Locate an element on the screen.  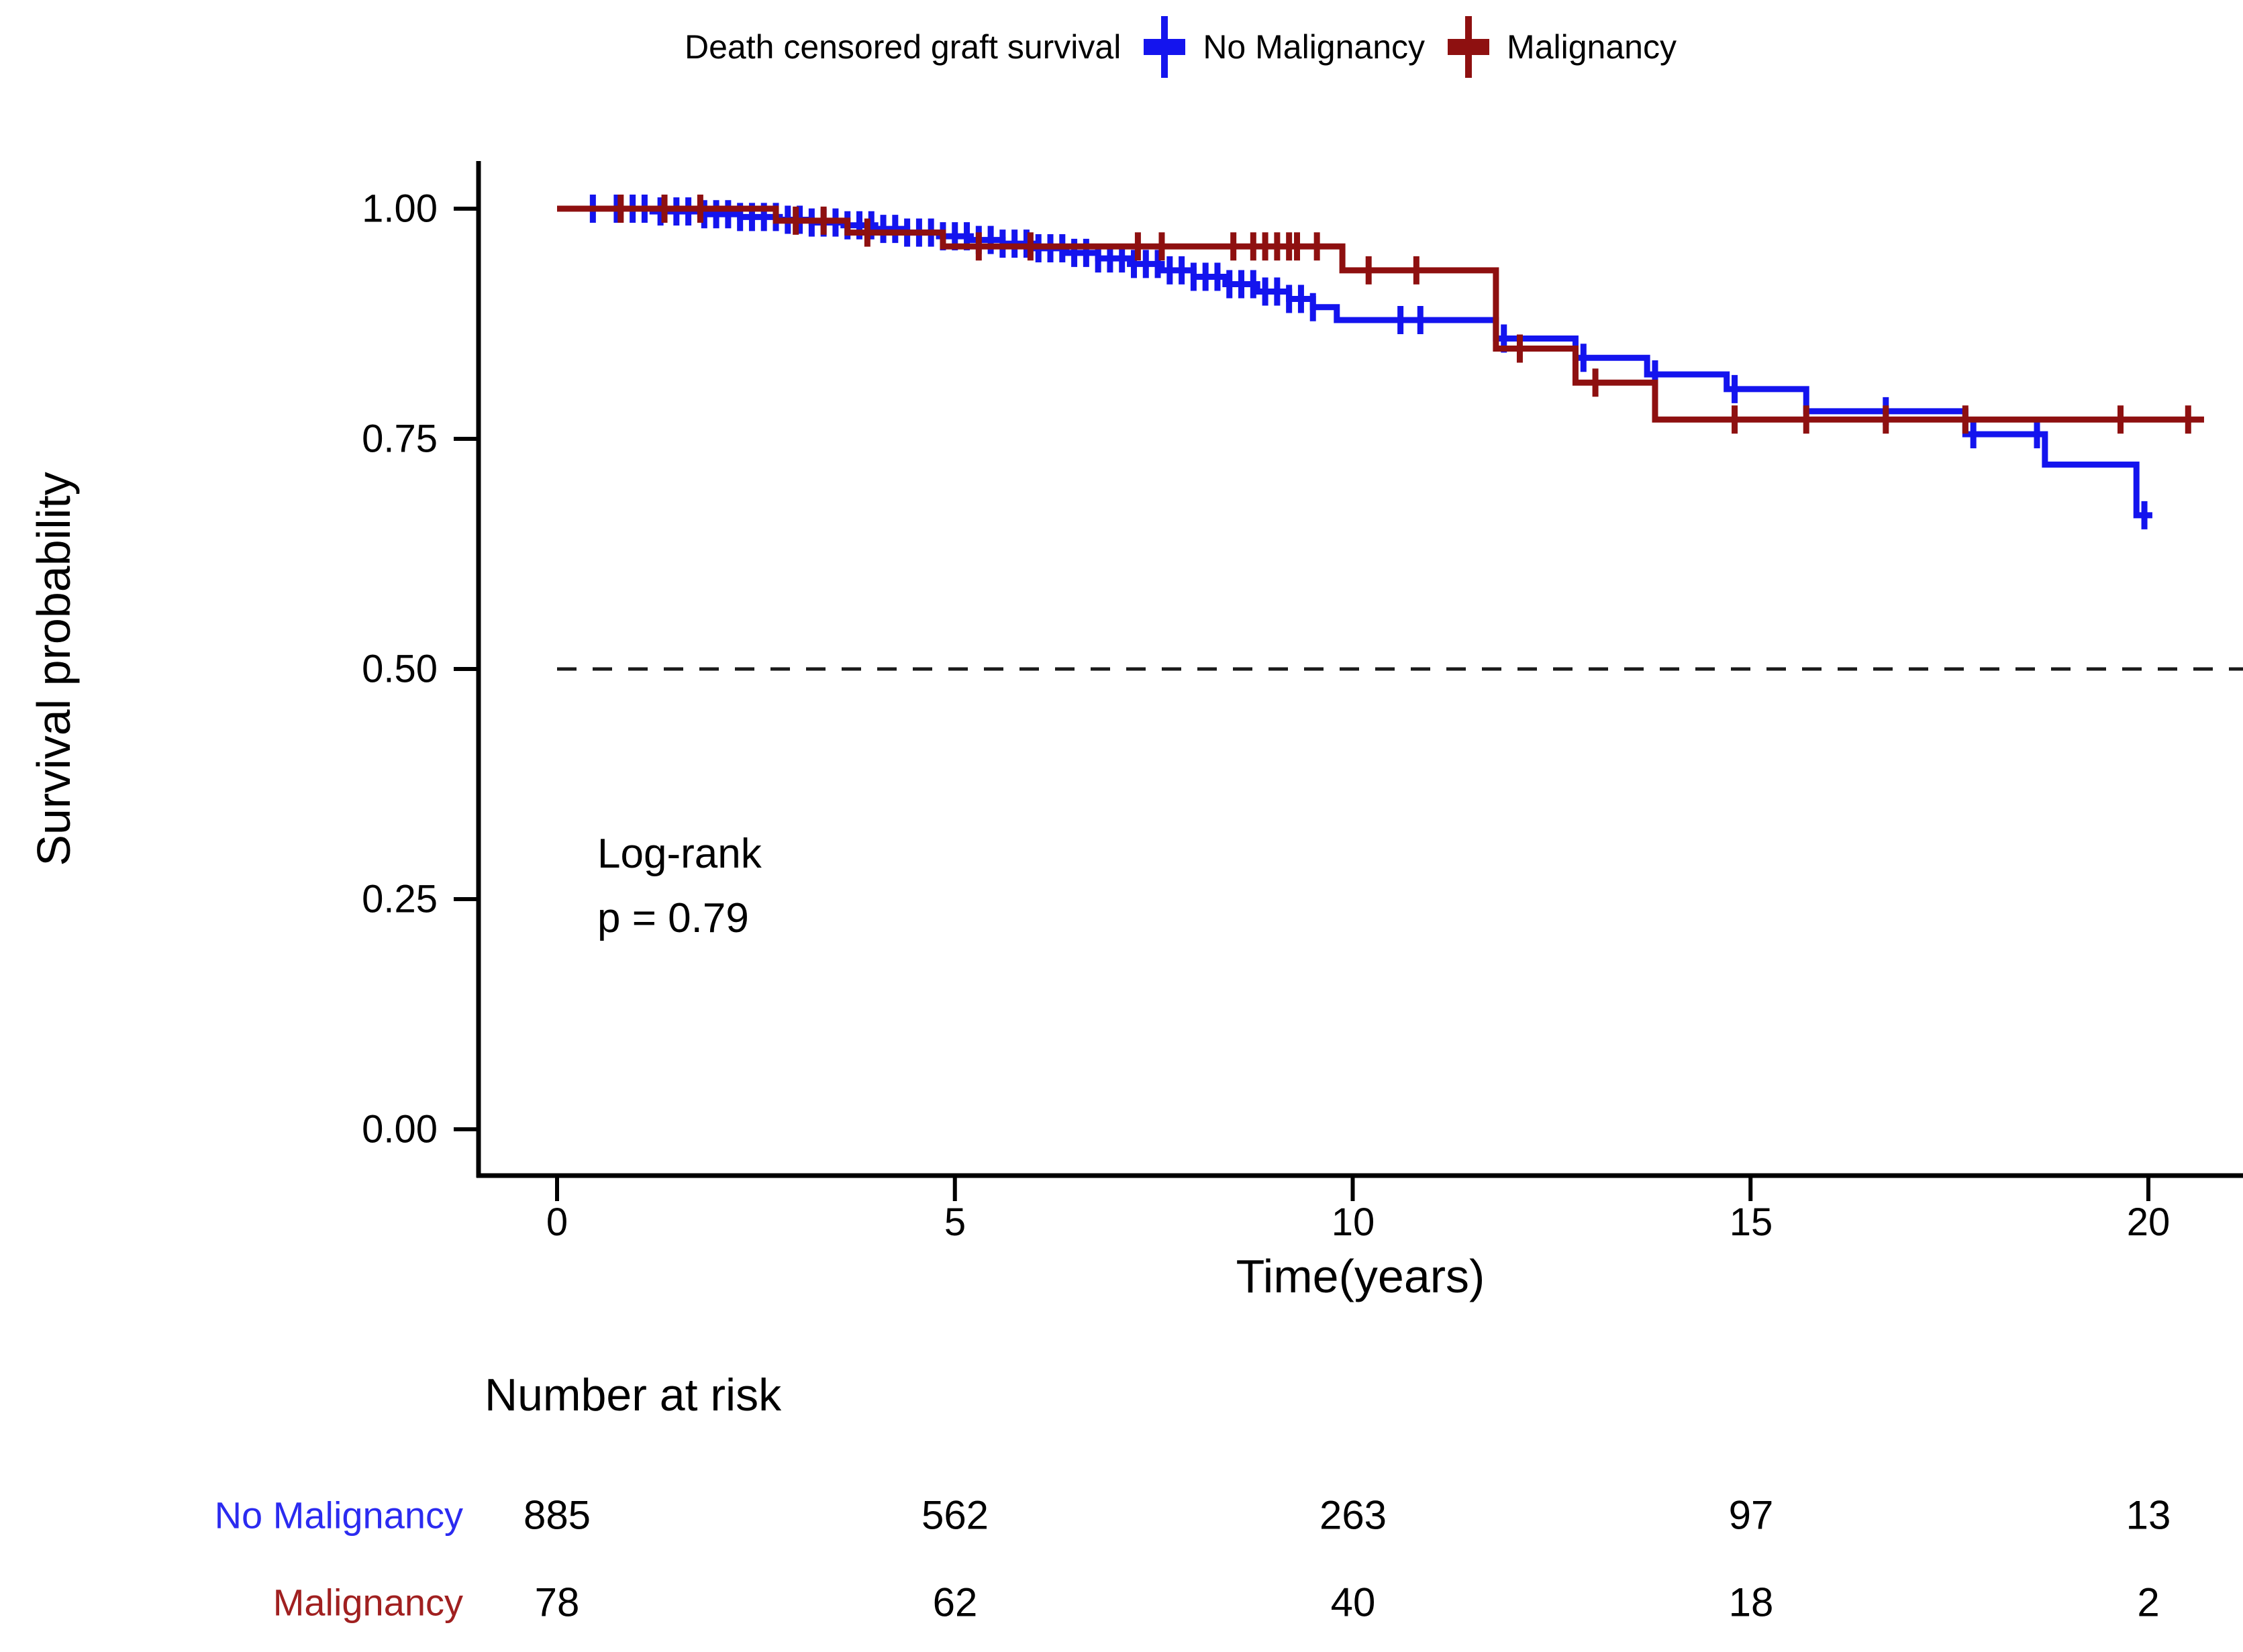
risk-value: 97 is located at coordinates (1751, 1515).